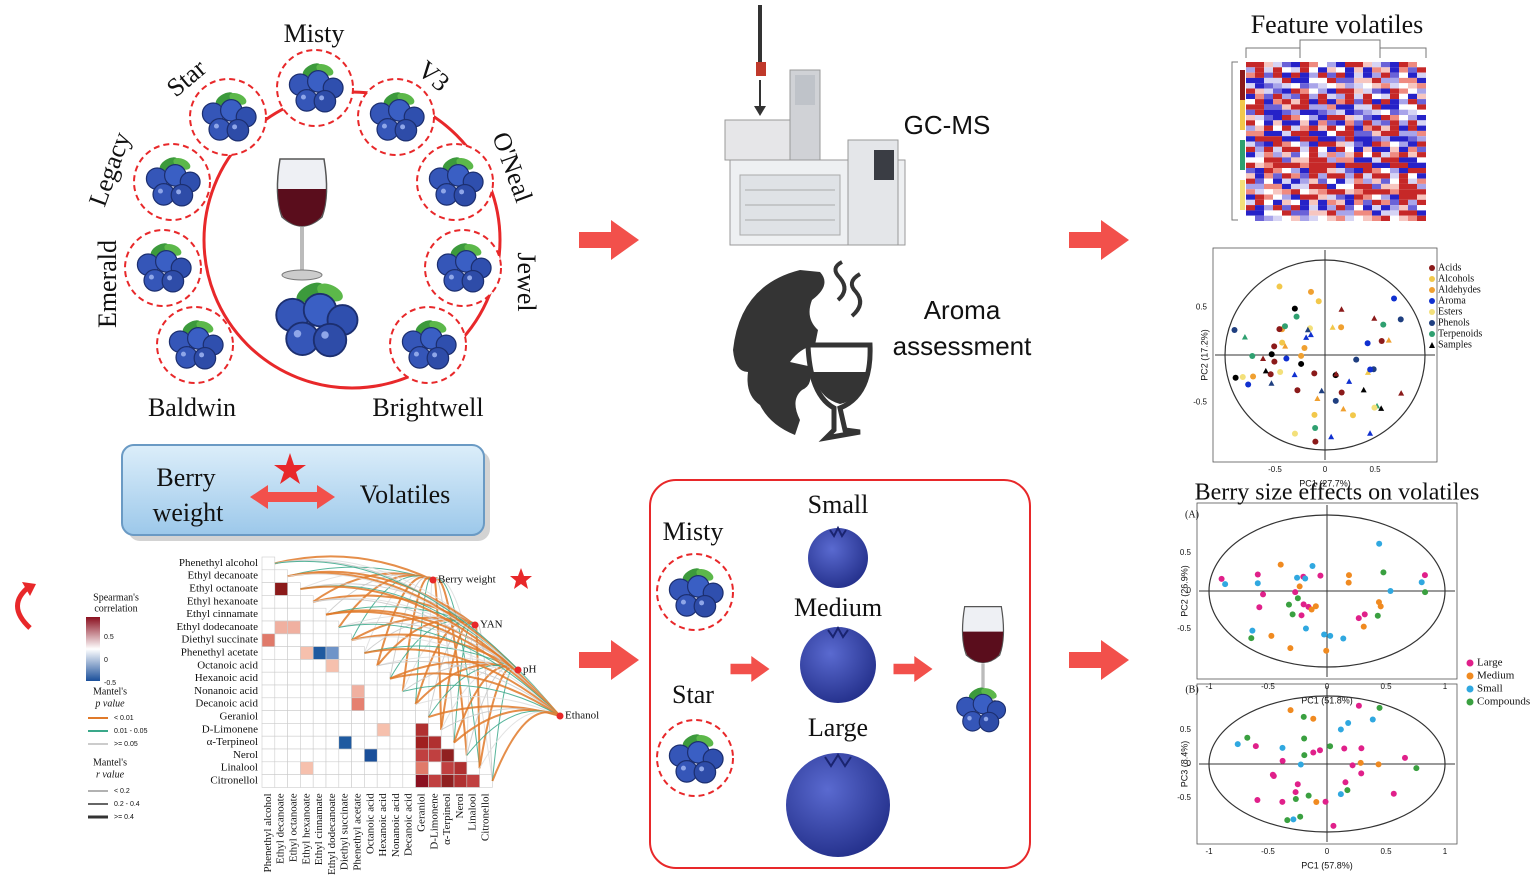 This screenshot has width=1533, height=886. Describe the element at coordinates (127, 804) in the screenshot. I see `legend-label: 0.2 - 0.4` at that location.